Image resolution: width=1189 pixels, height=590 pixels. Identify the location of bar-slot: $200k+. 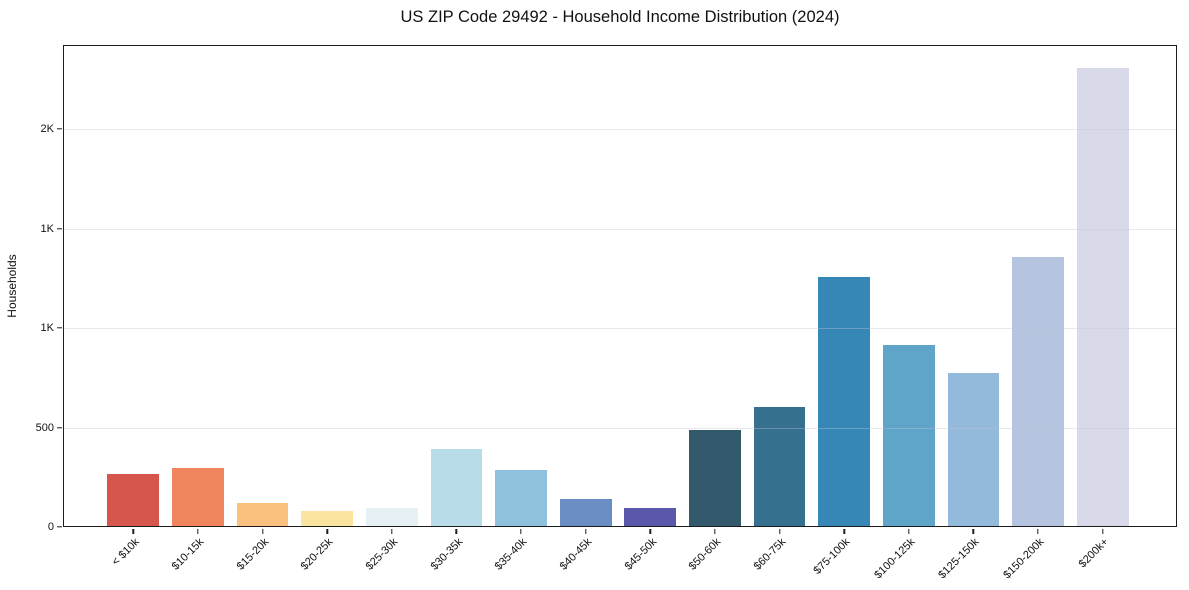
(1102, 307).